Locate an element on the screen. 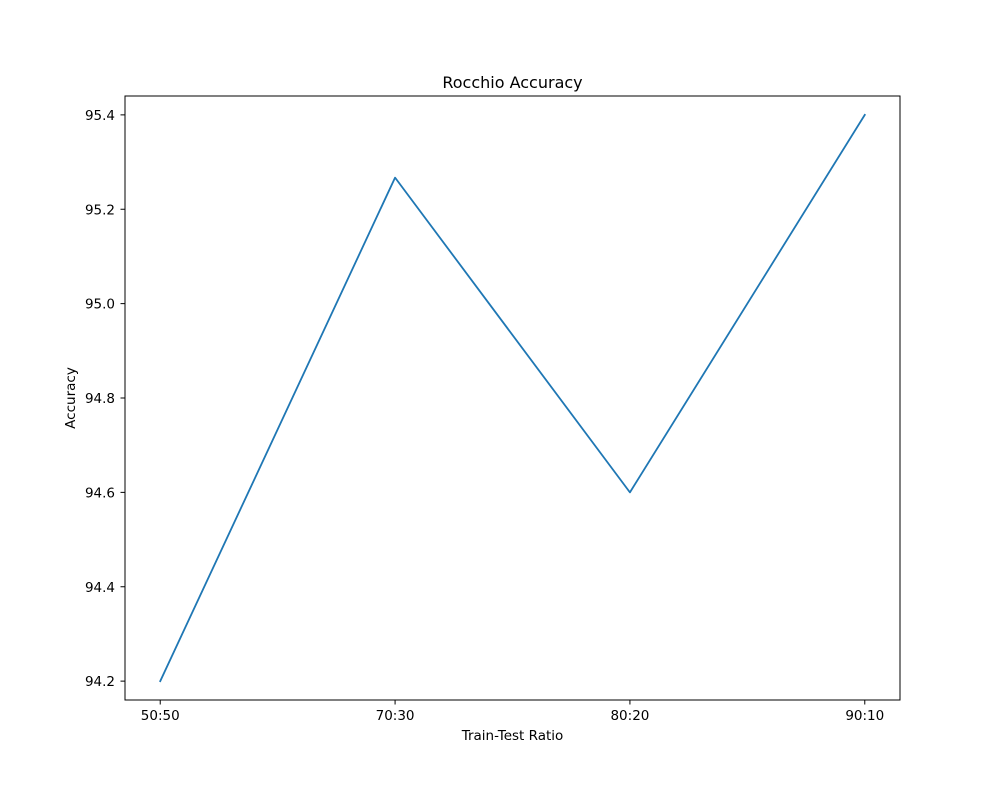 Image resolution: width=1000 pixels, height=800 pixels. chart-title: Rocchio Accuracy is located at coordinates (512, 82).